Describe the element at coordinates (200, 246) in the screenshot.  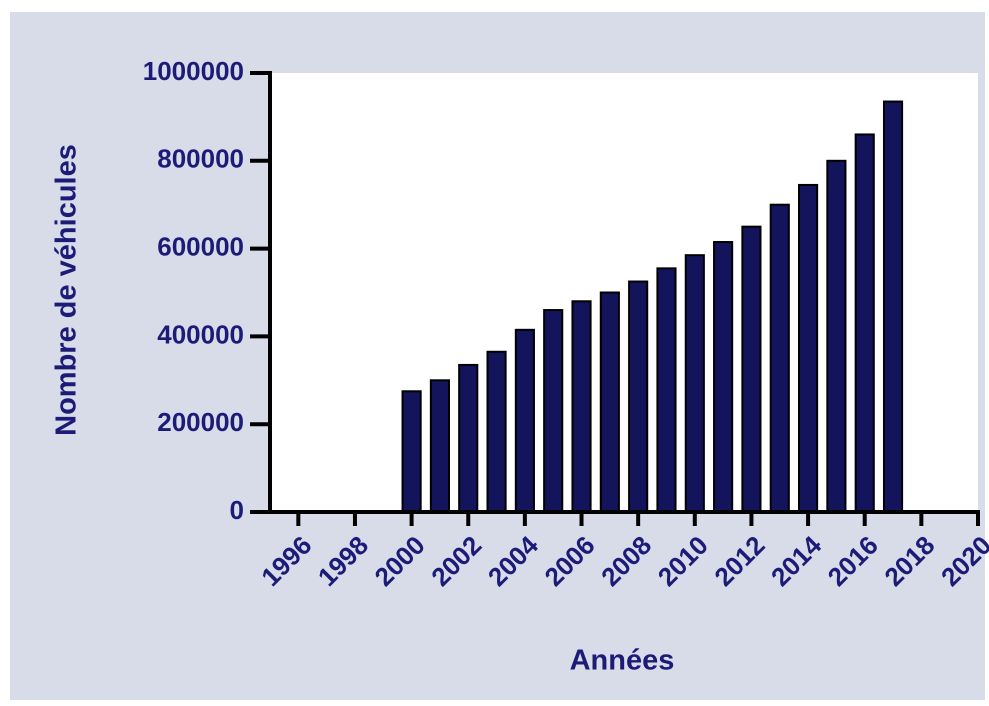
I see `y-tick-label: 600000` at that location.